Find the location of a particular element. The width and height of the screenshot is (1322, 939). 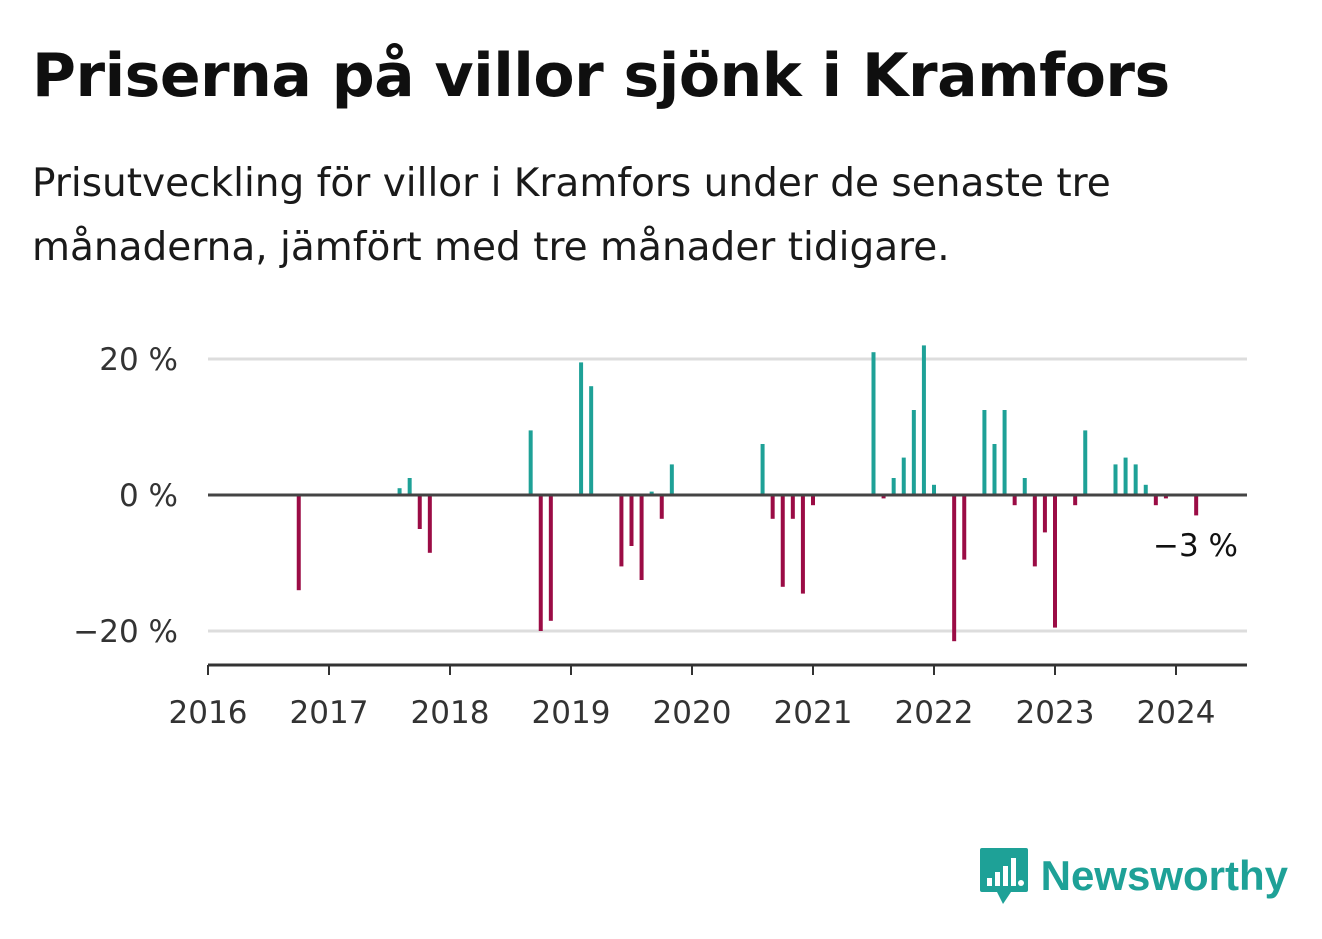

x-tick-label: 2022 is located at coordinates (934, 713).